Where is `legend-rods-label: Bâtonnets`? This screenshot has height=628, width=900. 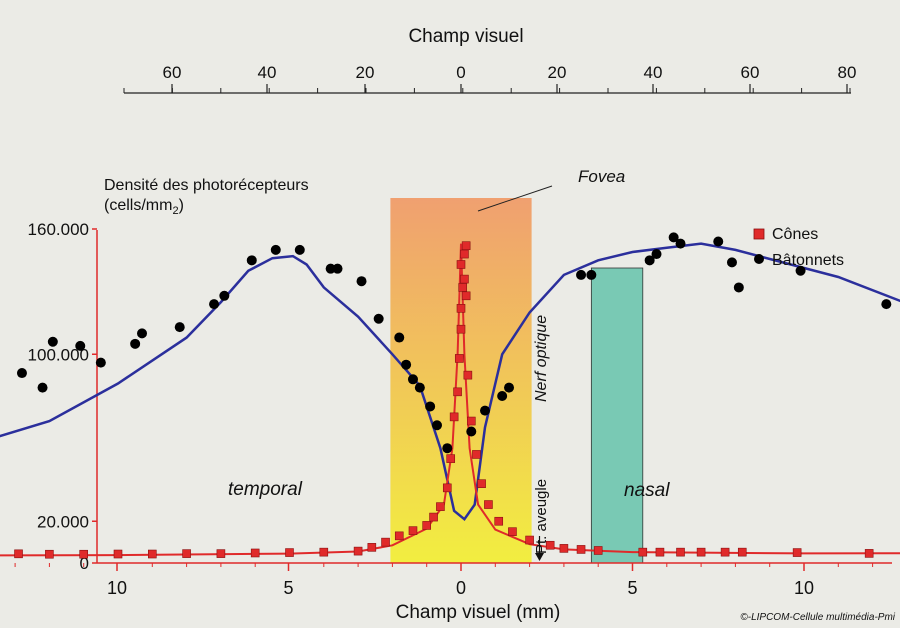
legend-rods-label: Bâtonnets is located at coordinates (808, 260).